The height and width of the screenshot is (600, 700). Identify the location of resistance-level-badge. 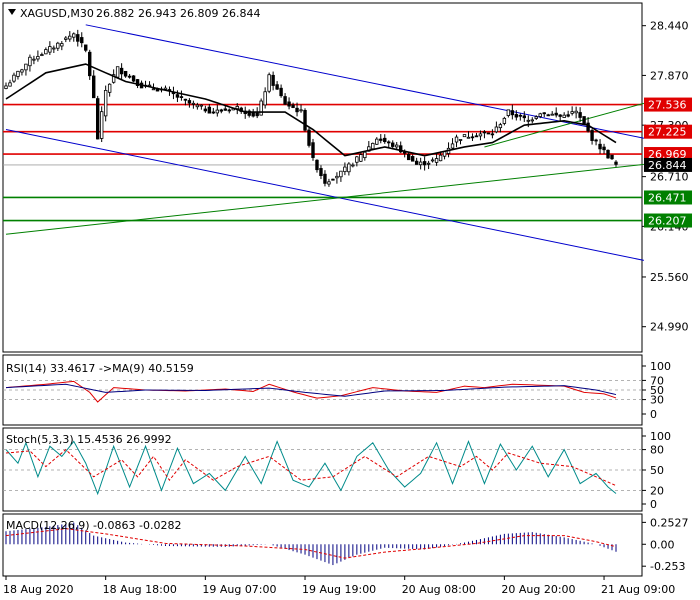
(668, 154).